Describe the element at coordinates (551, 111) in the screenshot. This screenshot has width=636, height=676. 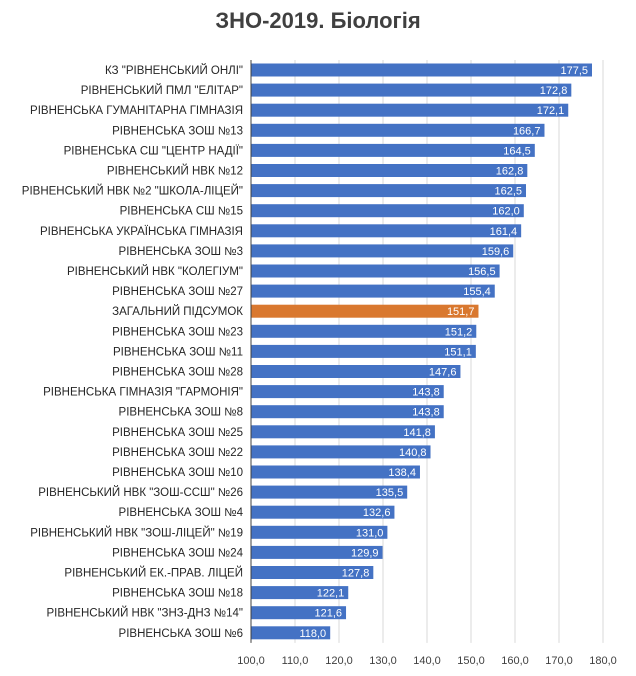
I see `data-label: 172,1` at that location.